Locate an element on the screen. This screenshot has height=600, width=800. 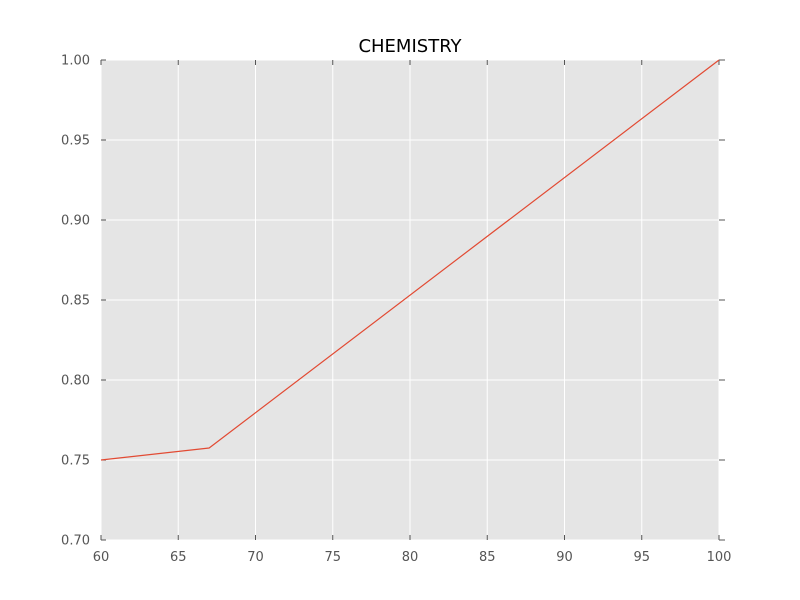
y-tick-label: 1.00 is located at coordinates (75, 61).